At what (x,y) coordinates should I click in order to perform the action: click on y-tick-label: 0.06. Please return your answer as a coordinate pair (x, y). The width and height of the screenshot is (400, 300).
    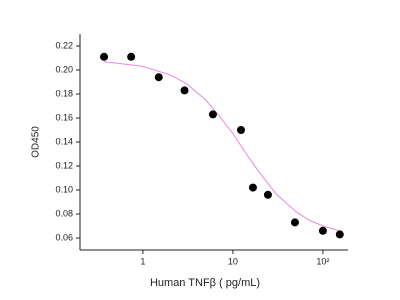
    Looking at the image, I should click on (64, 237).